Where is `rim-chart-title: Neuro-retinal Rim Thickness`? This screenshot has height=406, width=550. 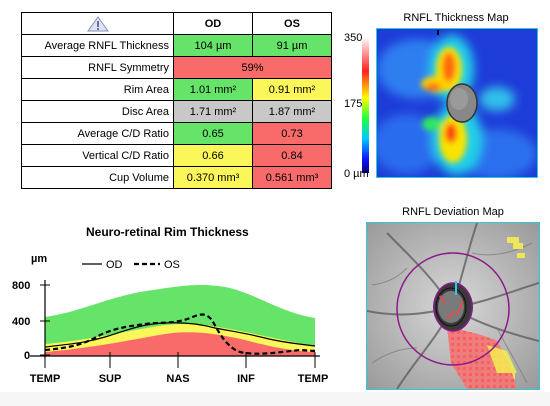
rim-chart-title: Neuro-retinal Rim Thickness is located at coordinates (167, 232).